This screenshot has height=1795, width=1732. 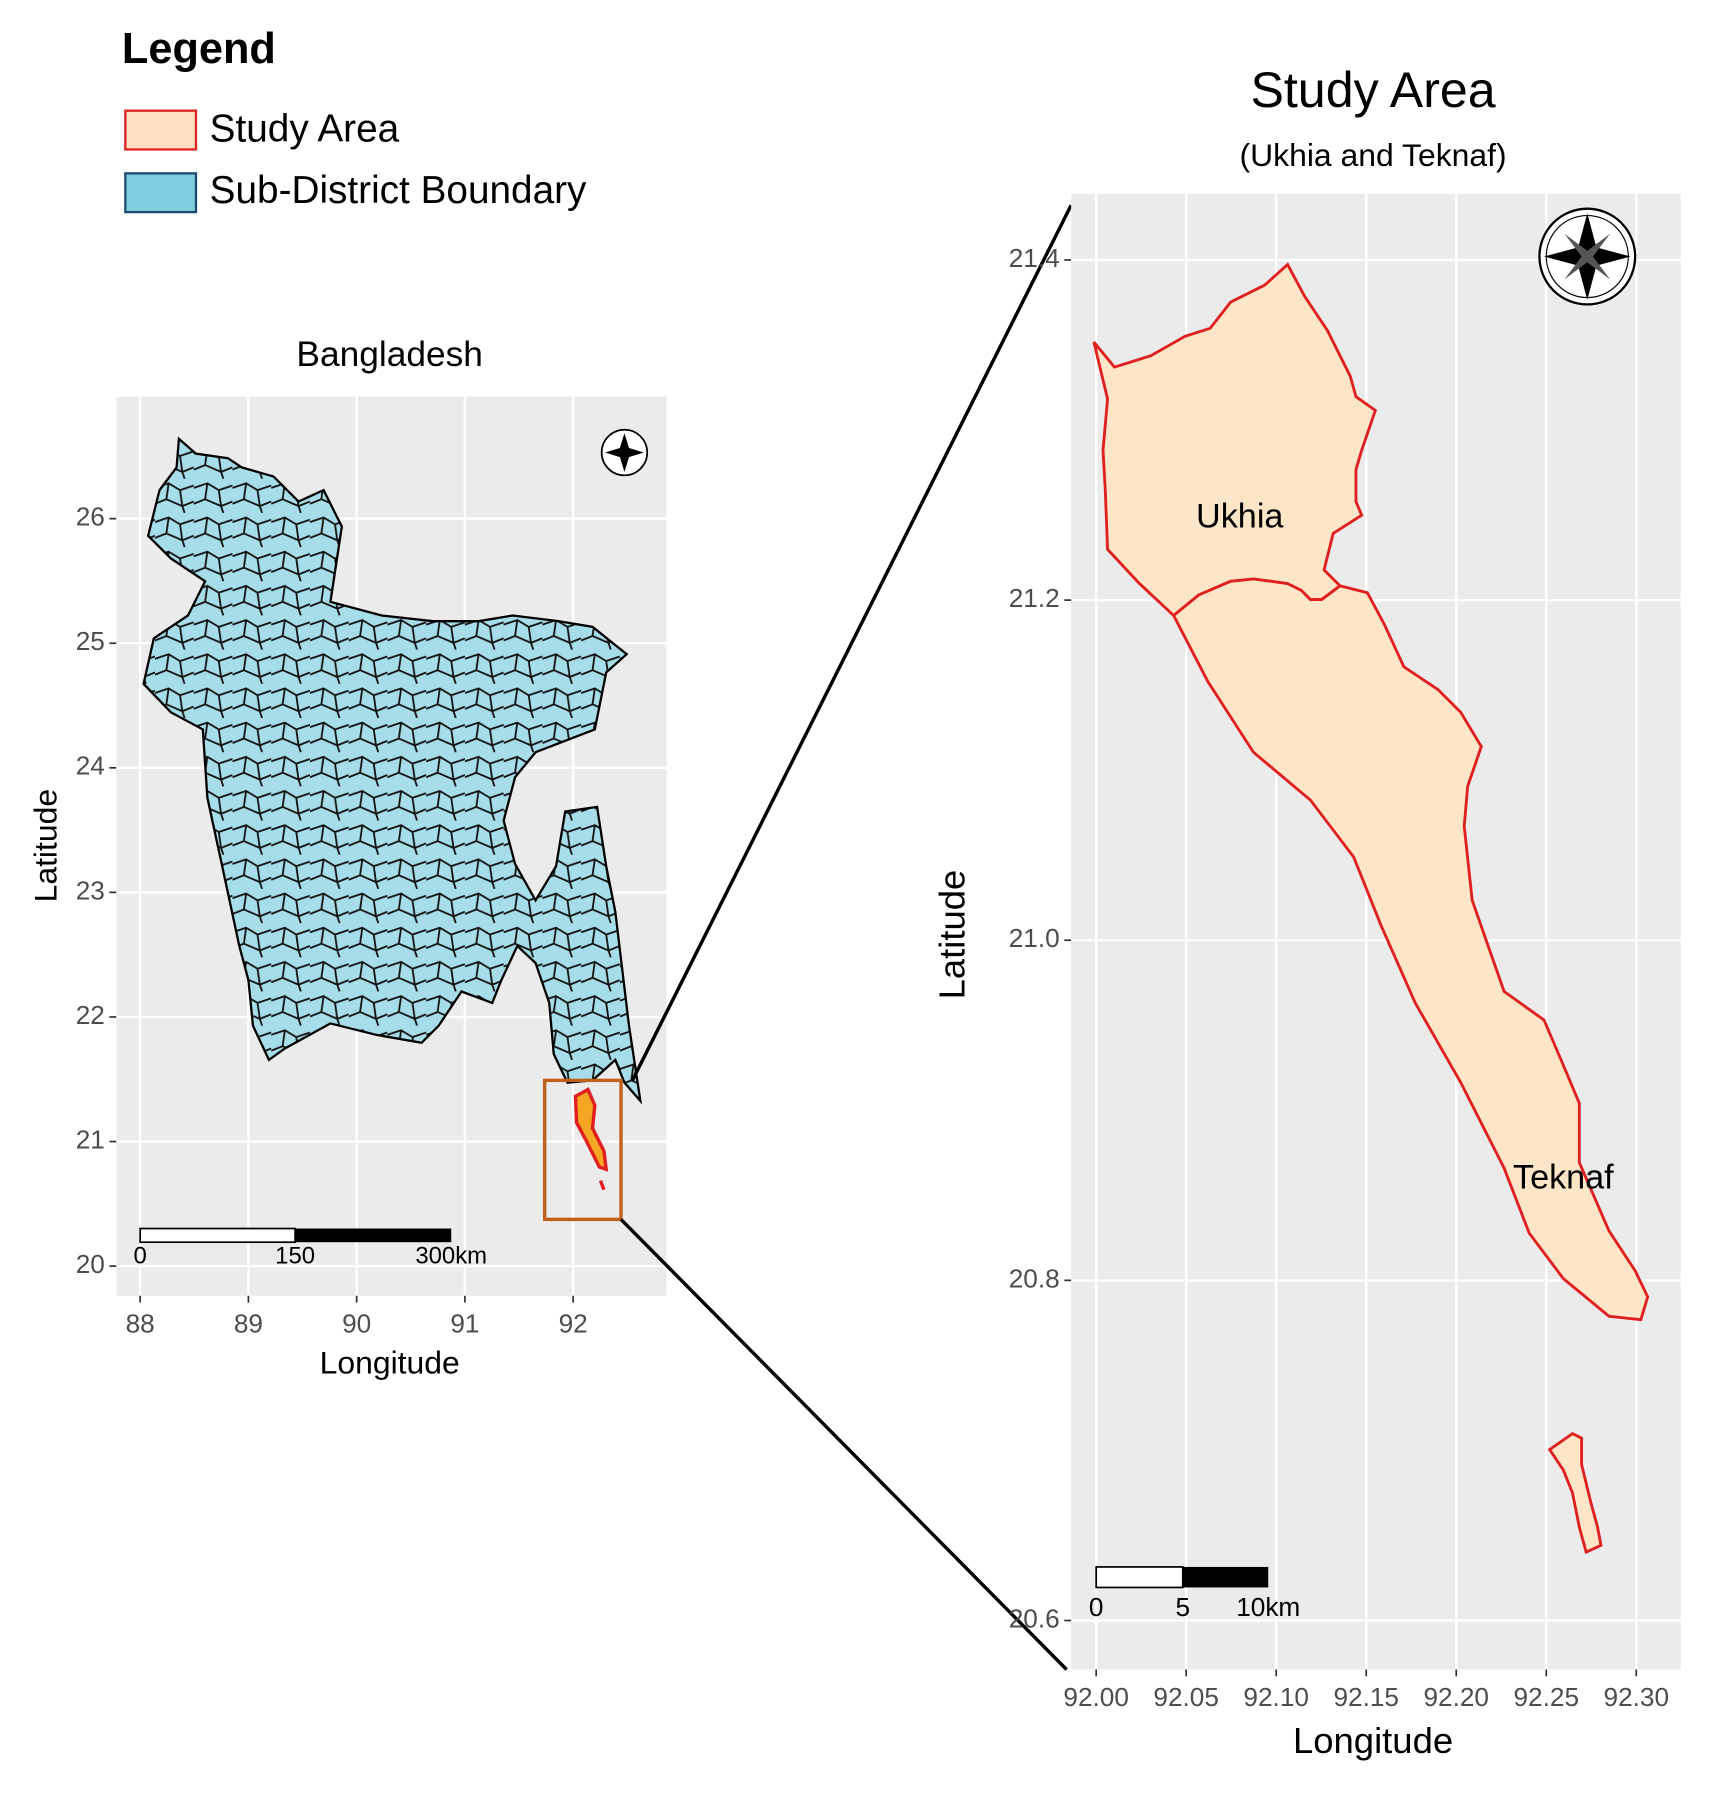 What do you see at coordinates (356, 1323) in the screenshot?
I see `x-tick-label: 90` at bounding box center [356, 1323].